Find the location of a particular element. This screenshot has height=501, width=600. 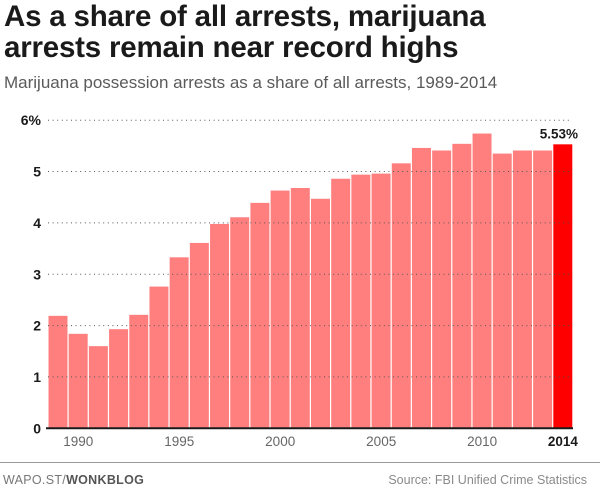

bar-2000 is located at coordinates (280, 309).